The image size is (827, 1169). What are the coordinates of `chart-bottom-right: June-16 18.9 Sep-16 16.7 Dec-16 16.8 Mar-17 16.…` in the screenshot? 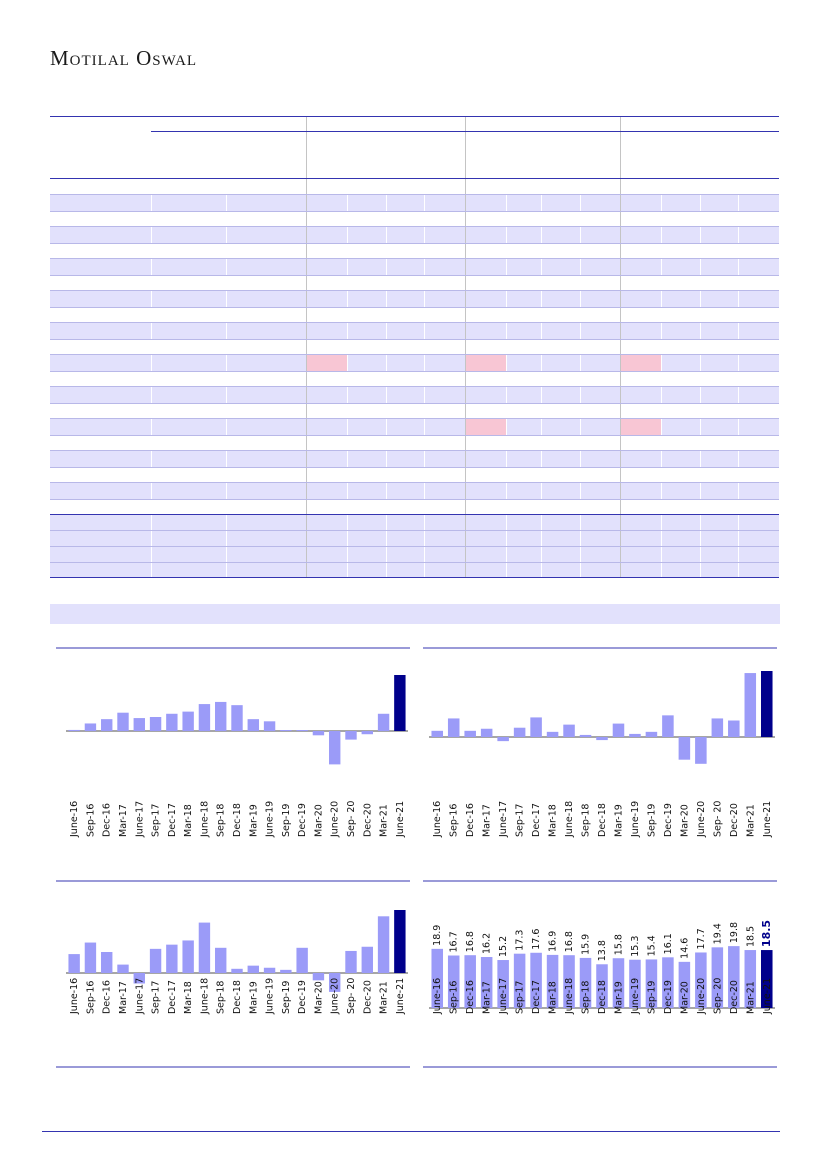 It's located at (601, 974).